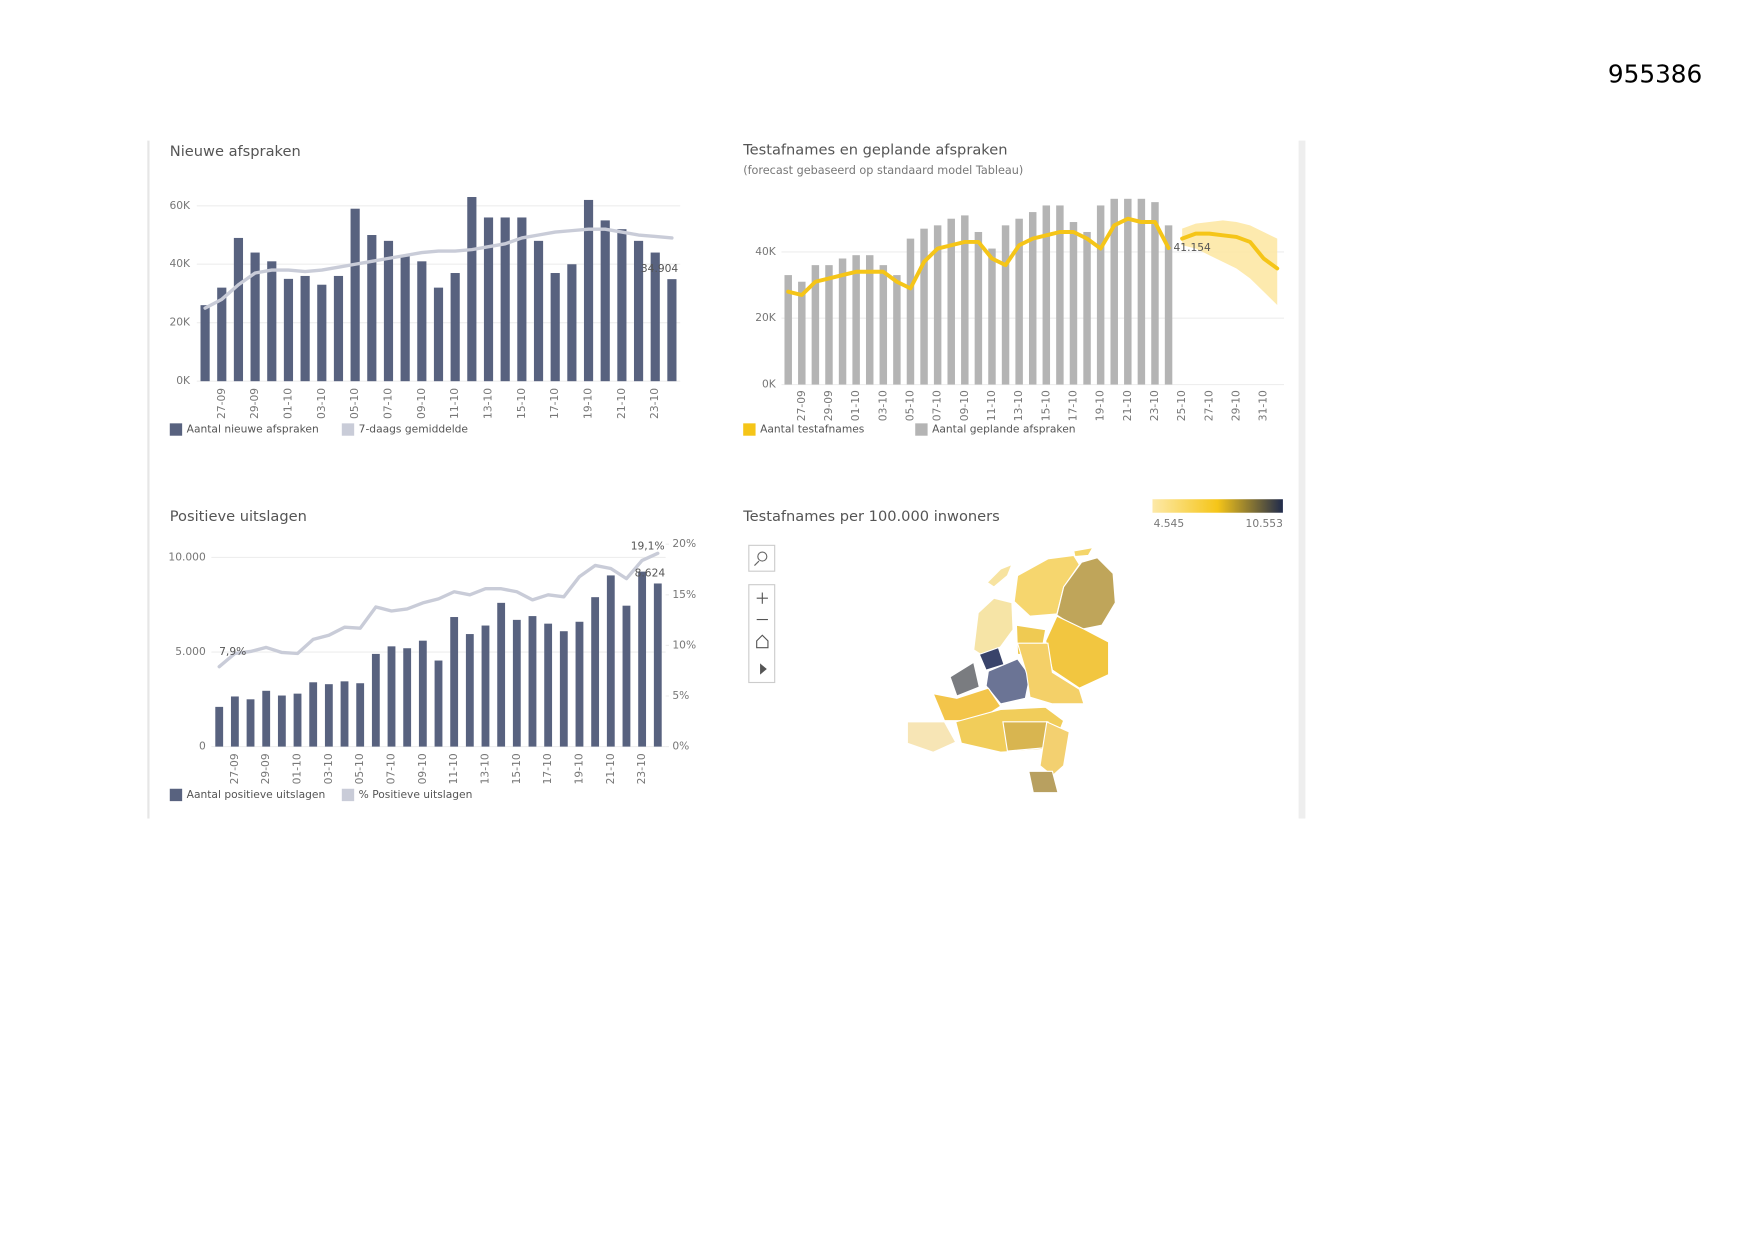  I want to click on map, so click(1011, 670).